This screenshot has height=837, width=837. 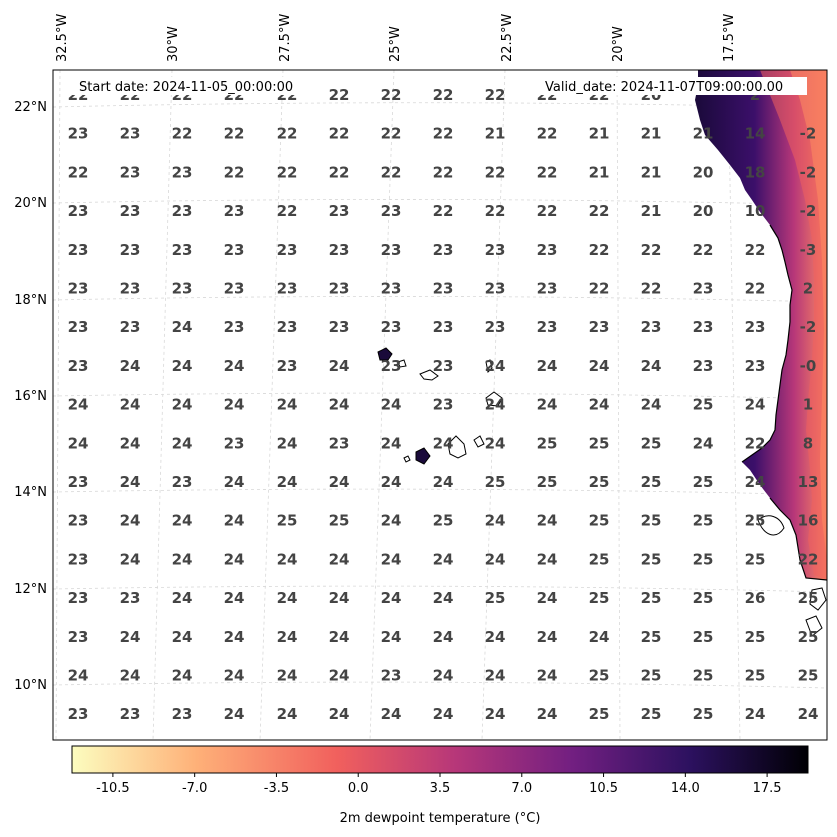 I want to click on lat-label: 12°N, so click(x=30, y=589).